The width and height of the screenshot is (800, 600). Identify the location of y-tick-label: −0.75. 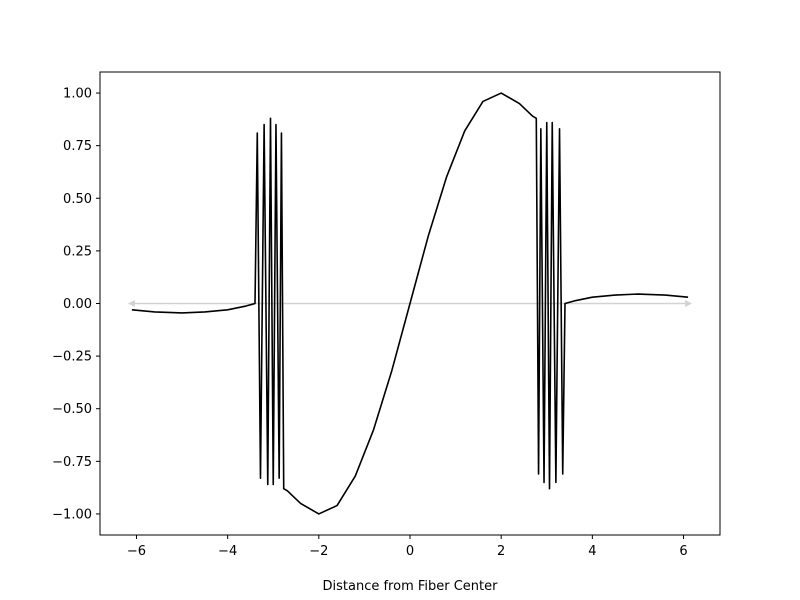
(72, 462).